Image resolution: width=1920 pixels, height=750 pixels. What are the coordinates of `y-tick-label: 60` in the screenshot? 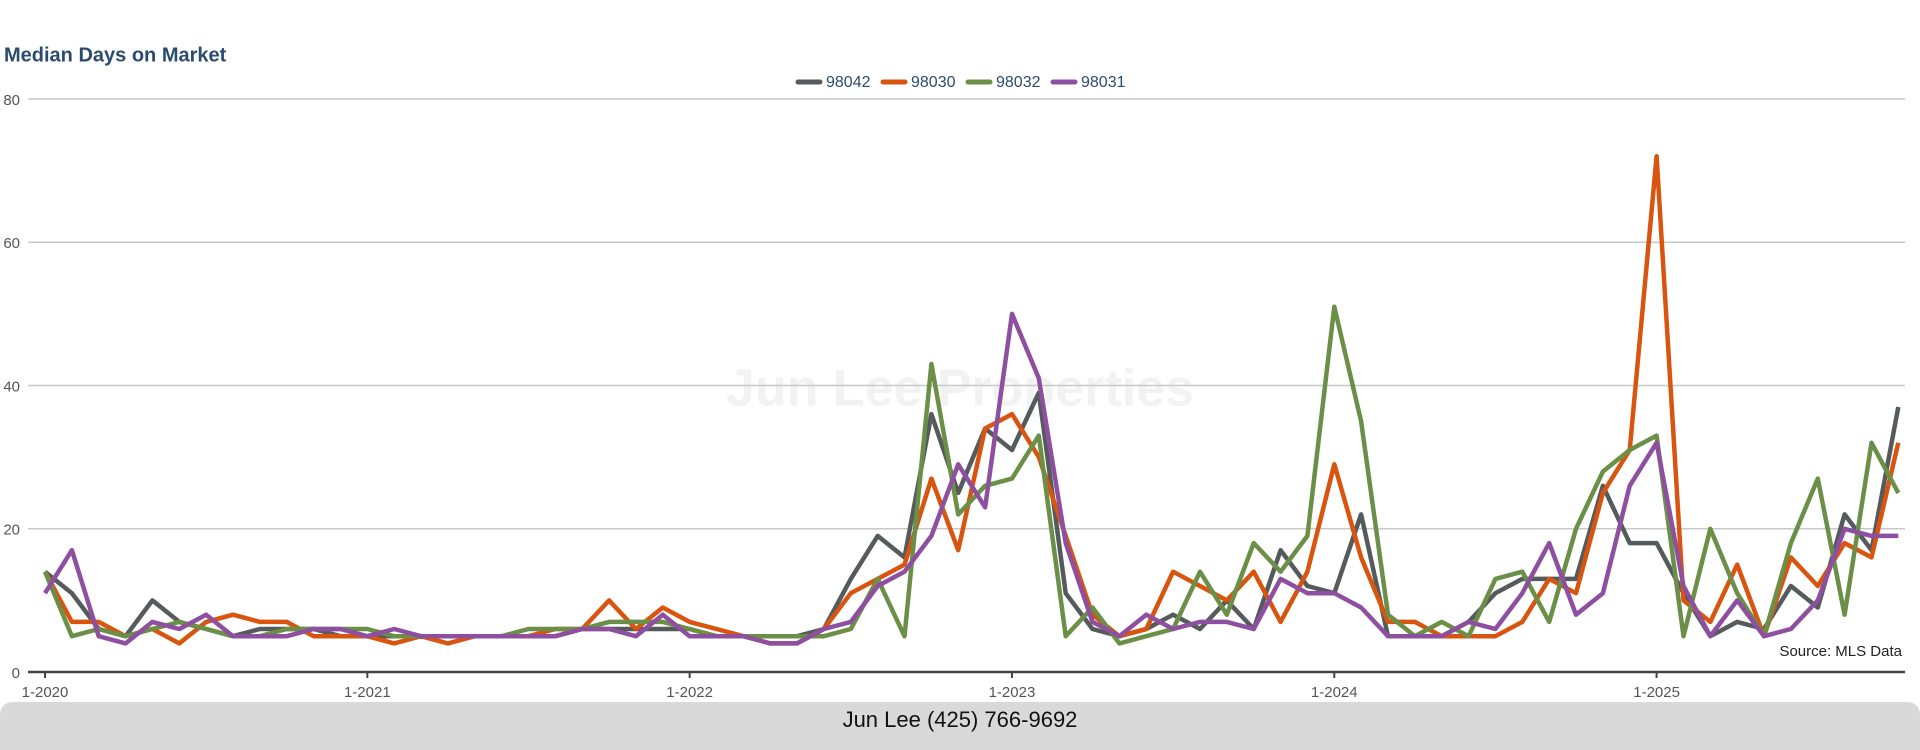 It's located at (11, 243).